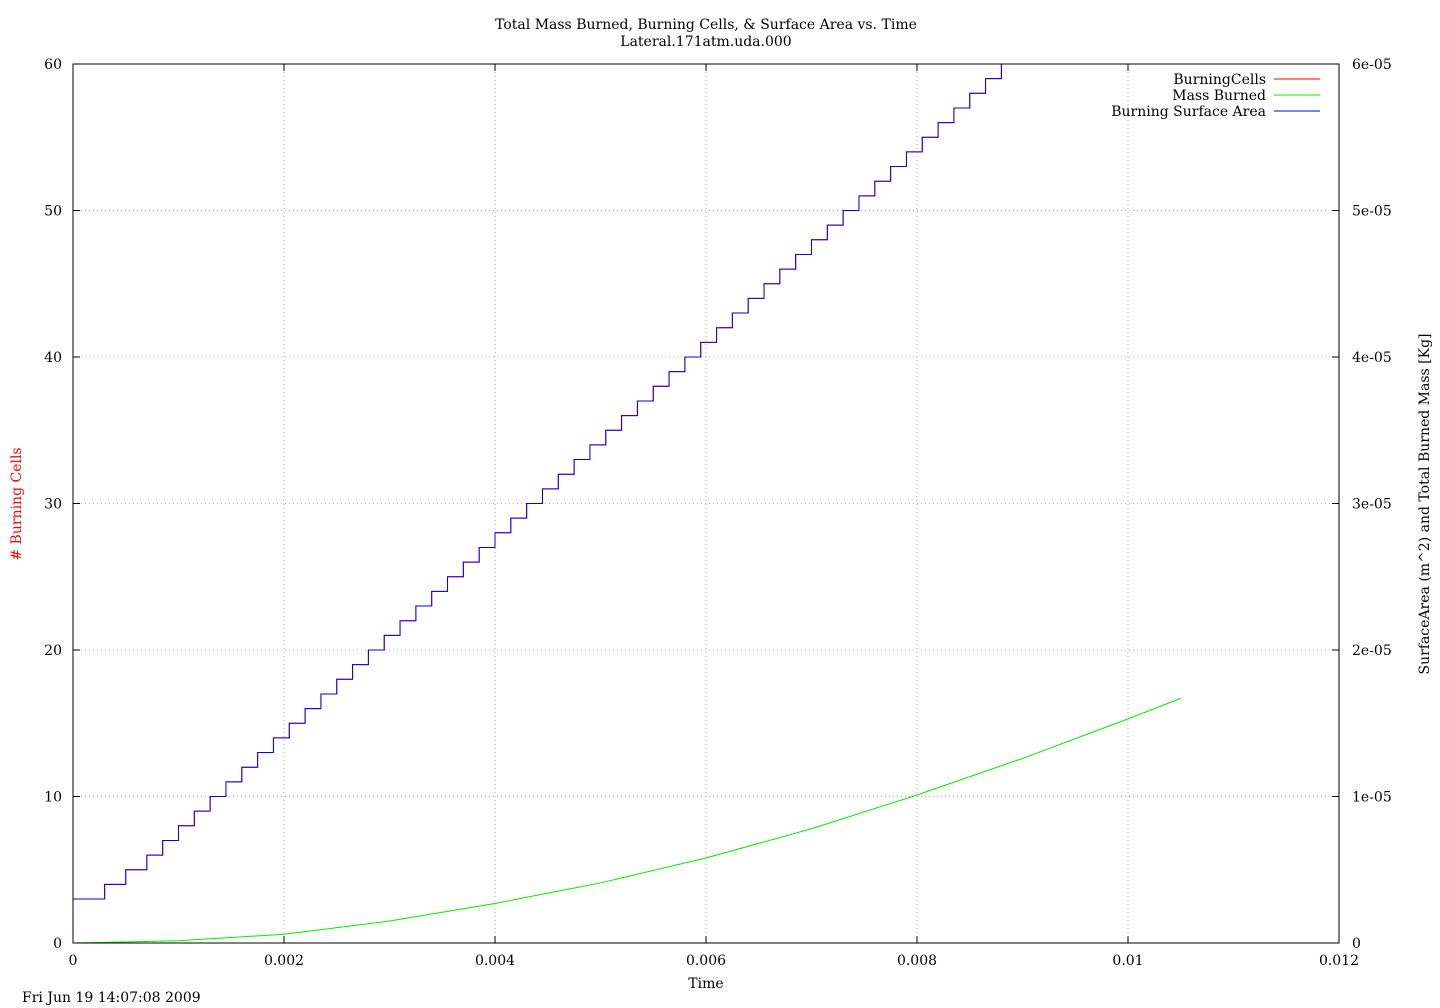 The width and height of the screenshot is (1440, 1008). Describe the element at coordinates (1372, 212) in the screenshot. I see `y-right-tick-label: 5e-05` at that location.